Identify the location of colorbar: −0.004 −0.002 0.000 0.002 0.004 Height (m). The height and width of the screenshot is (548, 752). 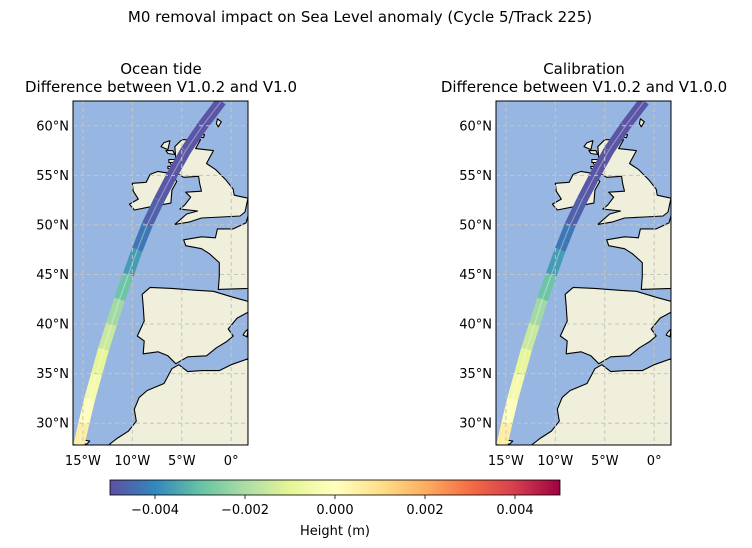
(335, 509).